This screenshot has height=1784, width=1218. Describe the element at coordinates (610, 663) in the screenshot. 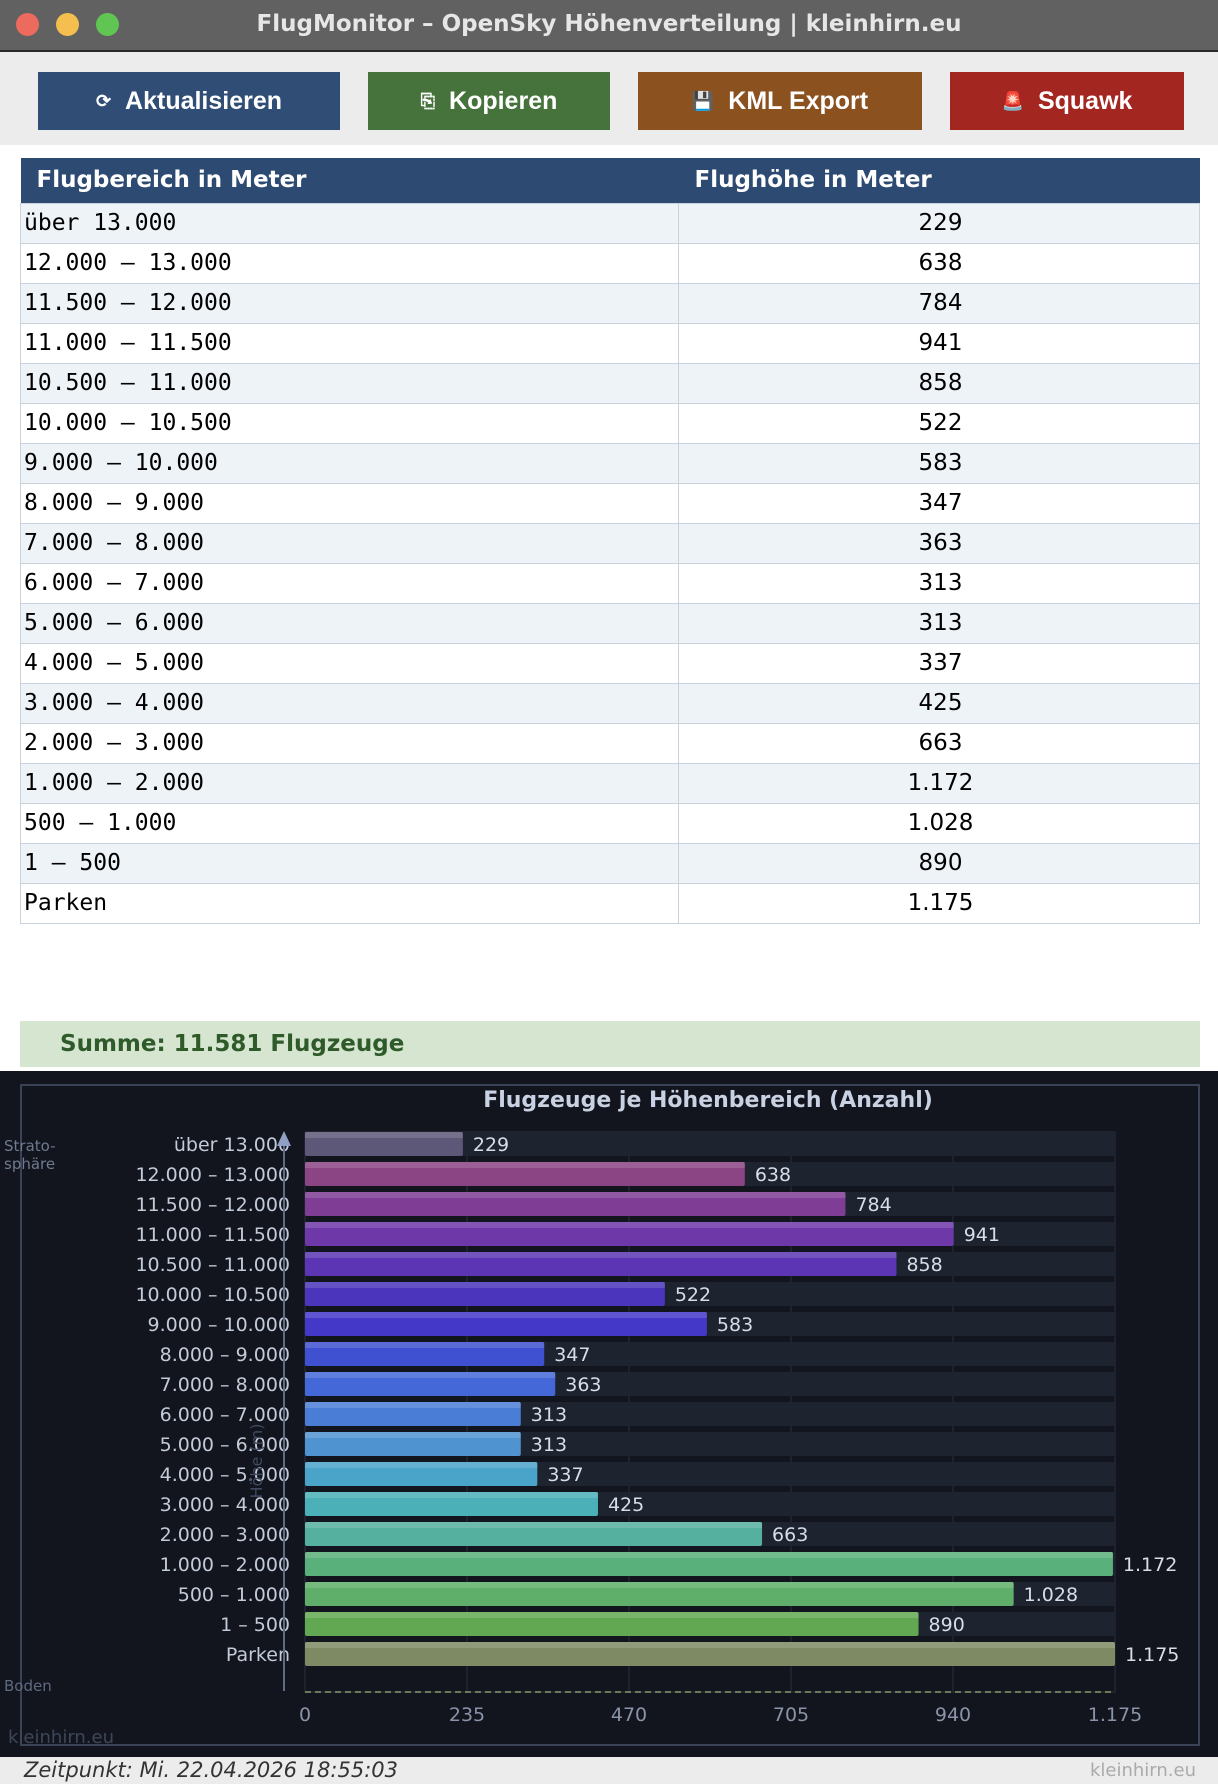

I see `table-row: 4.000 – 5.000 337` at that location.